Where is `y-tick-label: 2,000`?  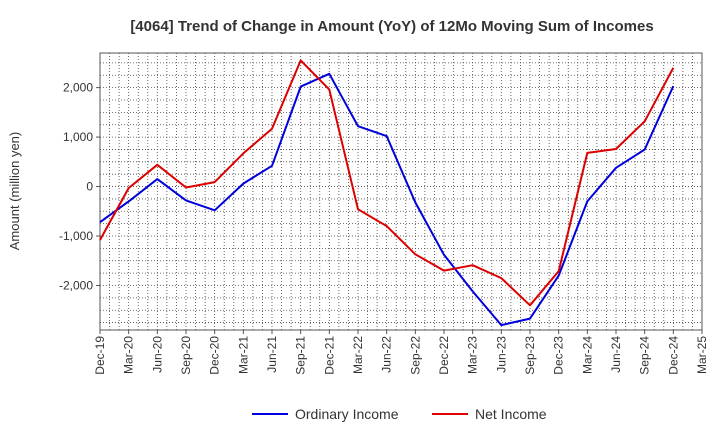 y-tick-label: 2,000 is located at coordinates (78, 88).